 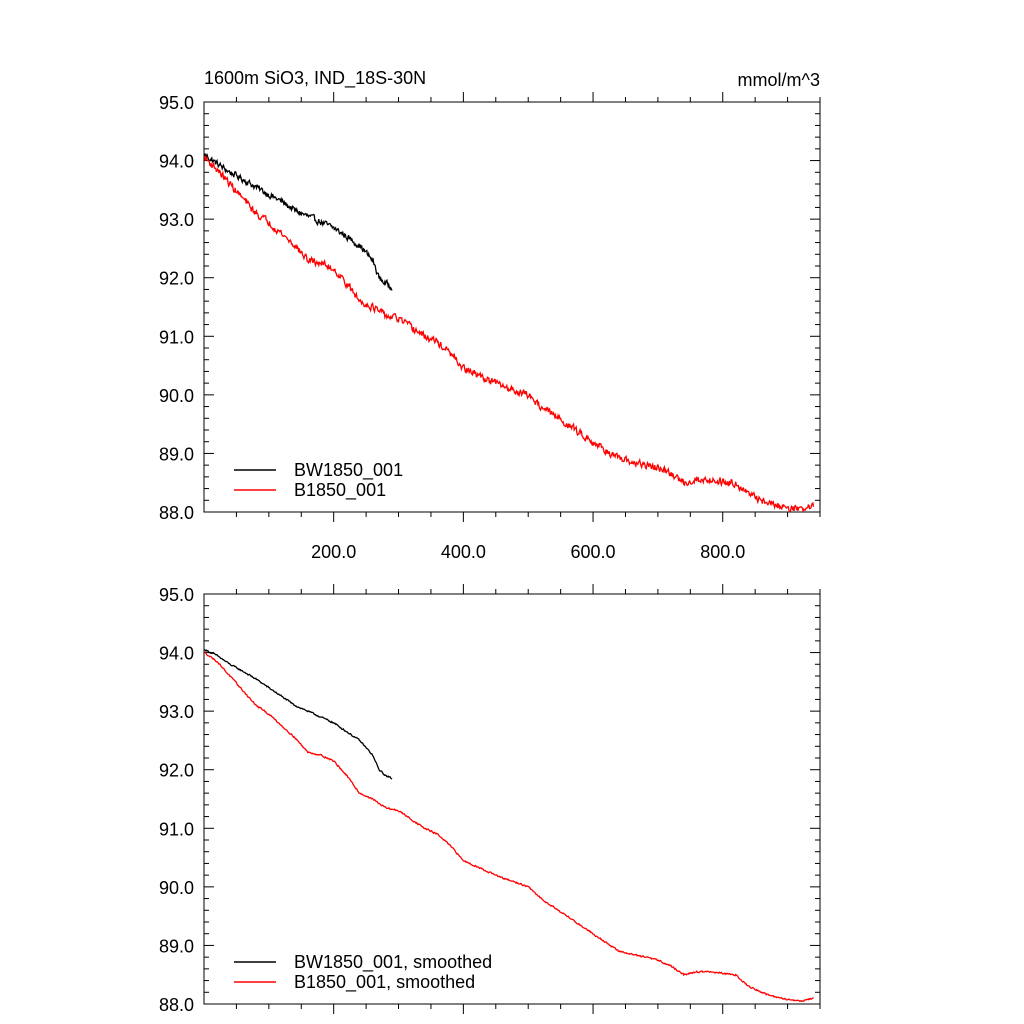 What do you see at coordinates (340, 490) in the screenshot?
I see `legend-label: B1850_001` at bounding box center [340, 490].